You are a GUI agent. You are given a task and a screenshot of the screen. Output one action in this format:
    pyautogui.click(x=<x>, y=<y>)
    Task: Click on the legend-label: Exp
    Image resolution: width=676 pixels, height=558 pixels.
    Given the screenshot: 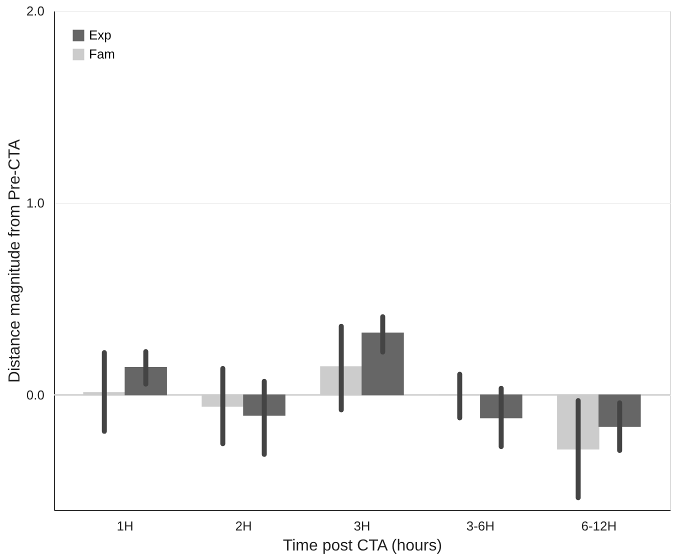 What is the action you would take?
    pyautogui.click(x=100, y=35)
    